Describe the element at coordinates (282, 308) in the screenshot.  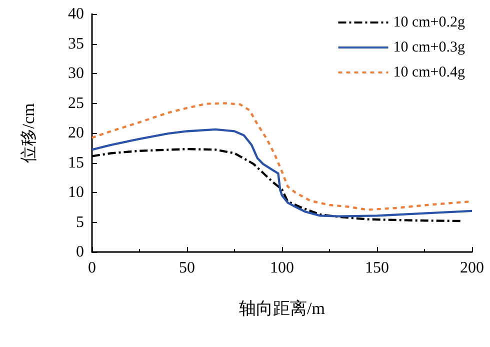
I see `x-axis-title: 轴向距离/m` at that location.